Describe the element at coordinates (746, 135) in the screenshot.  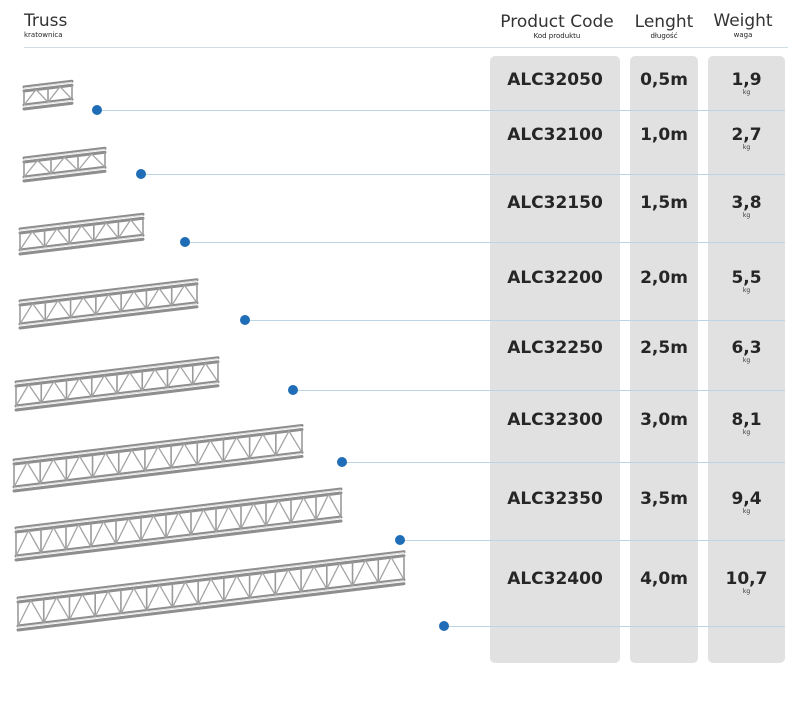
I see `product-weight-value: 2,7` at that location.